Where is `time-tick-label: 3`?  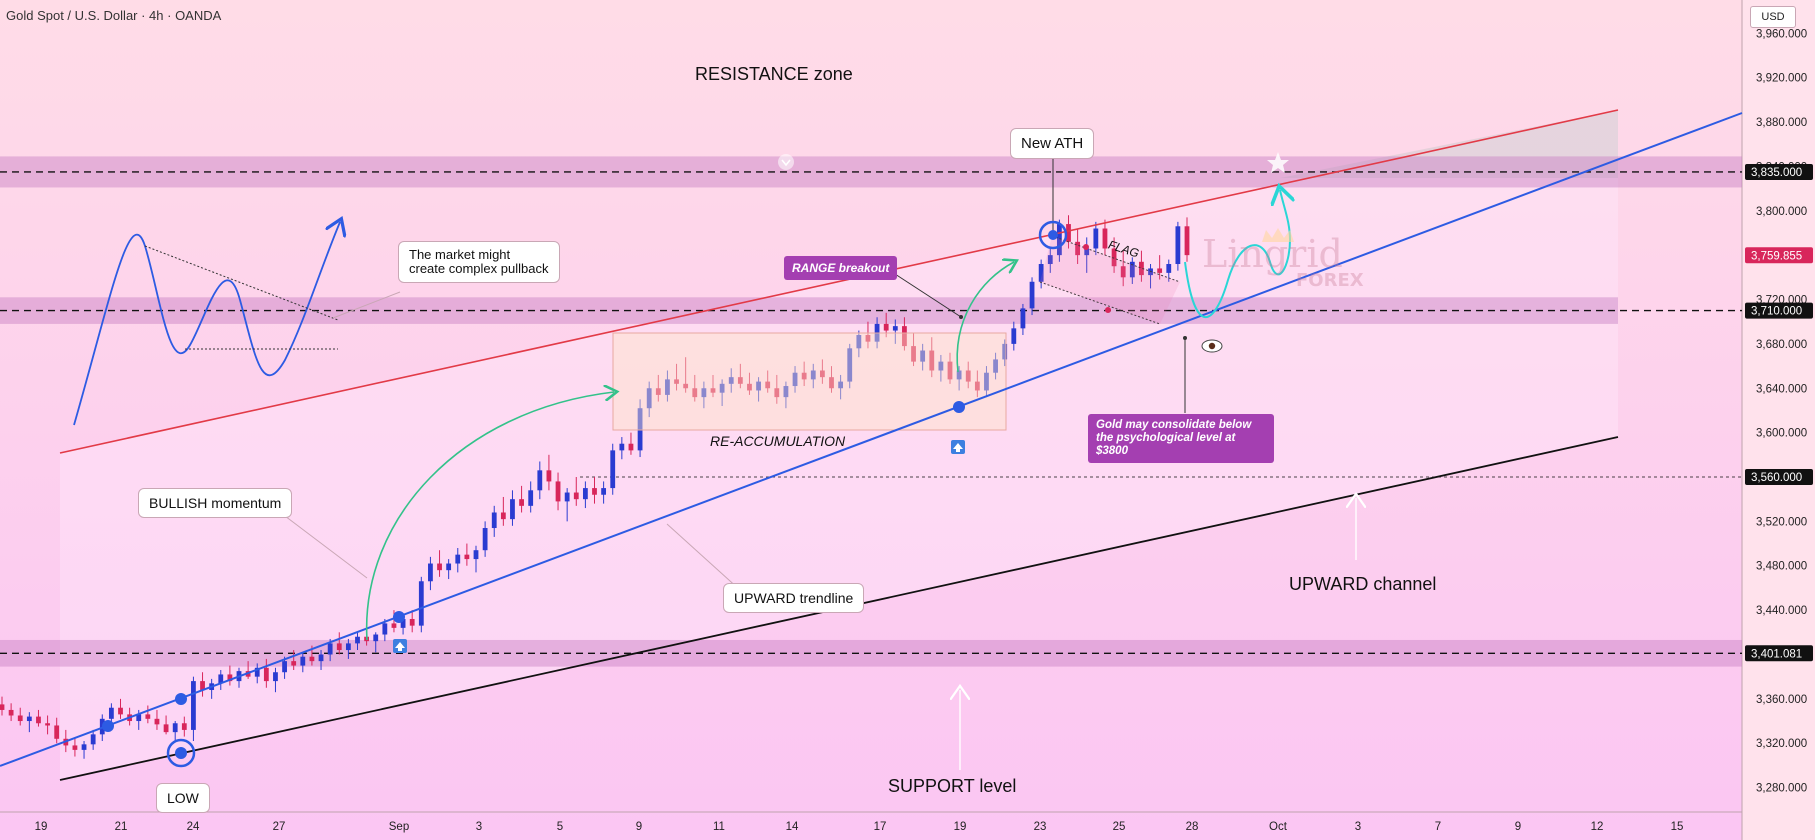 time-tick-label: 3 is located at coordinates (479, 827).